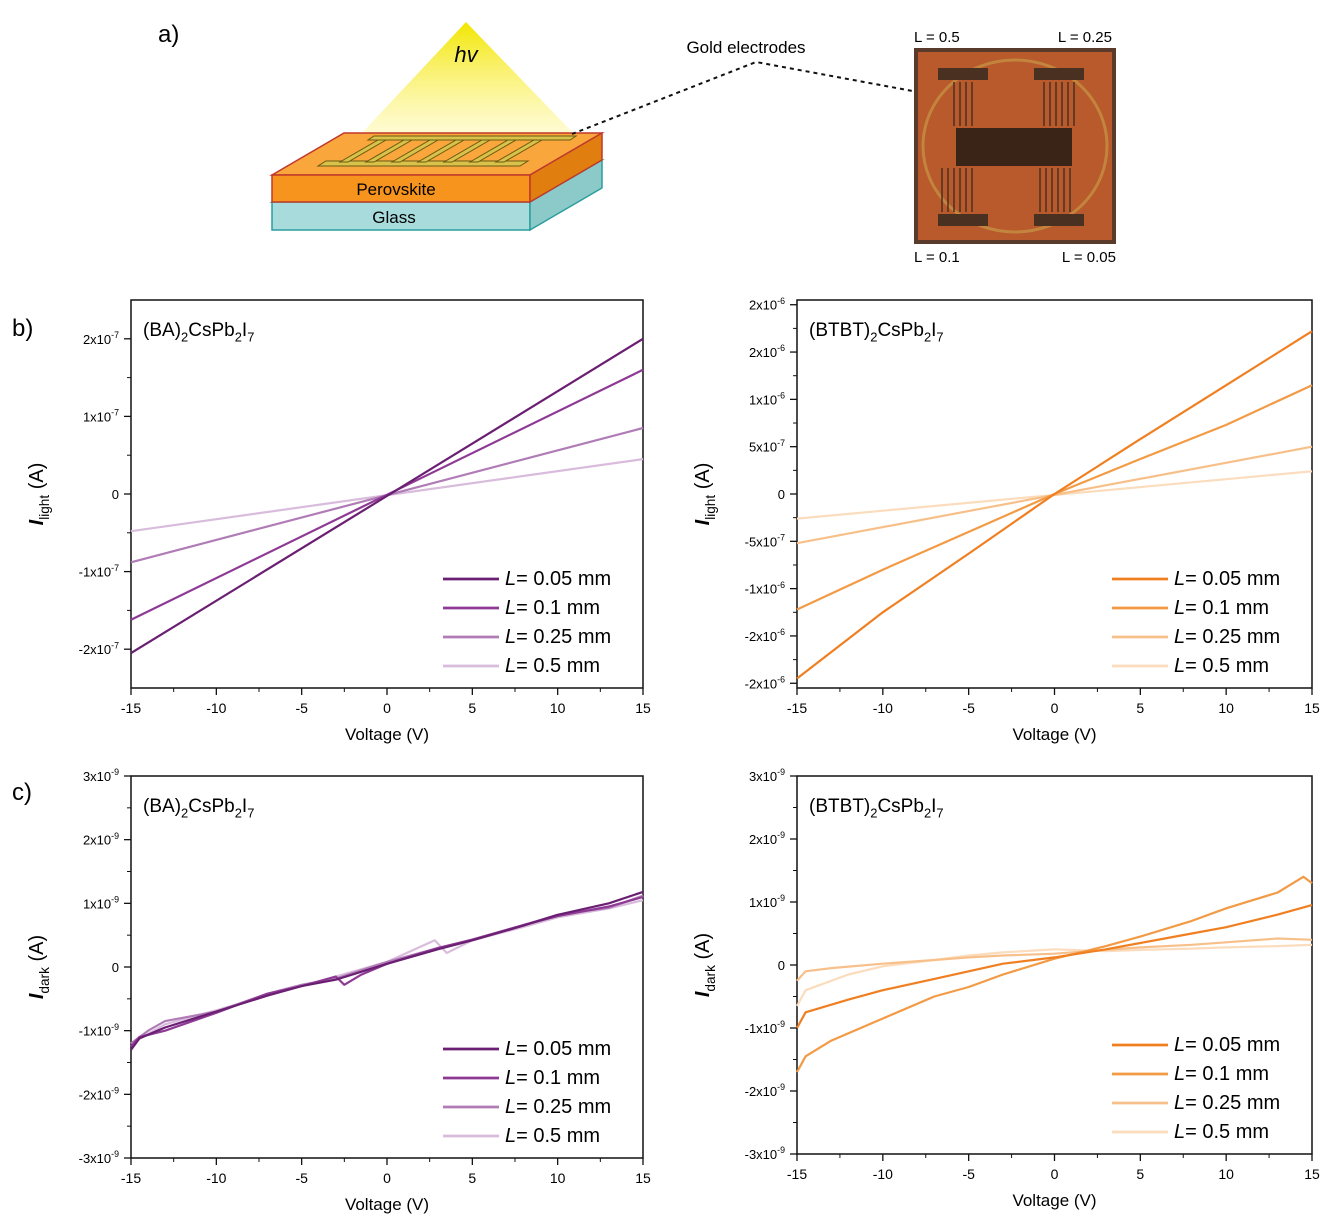  I want to click on photo-label-2: L = 0.1, so click(937, 257).